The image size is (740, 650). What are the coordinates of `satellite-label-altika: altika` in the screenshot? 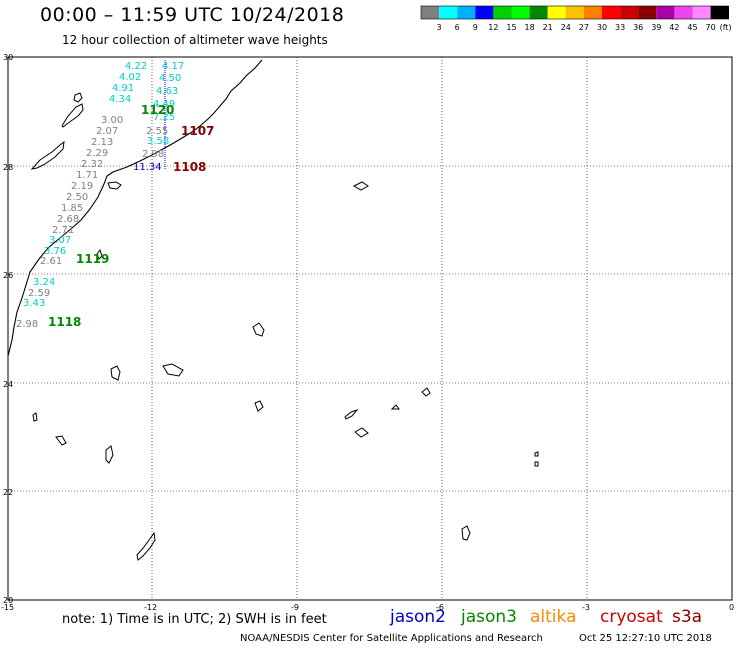 It's located at (553, 617).